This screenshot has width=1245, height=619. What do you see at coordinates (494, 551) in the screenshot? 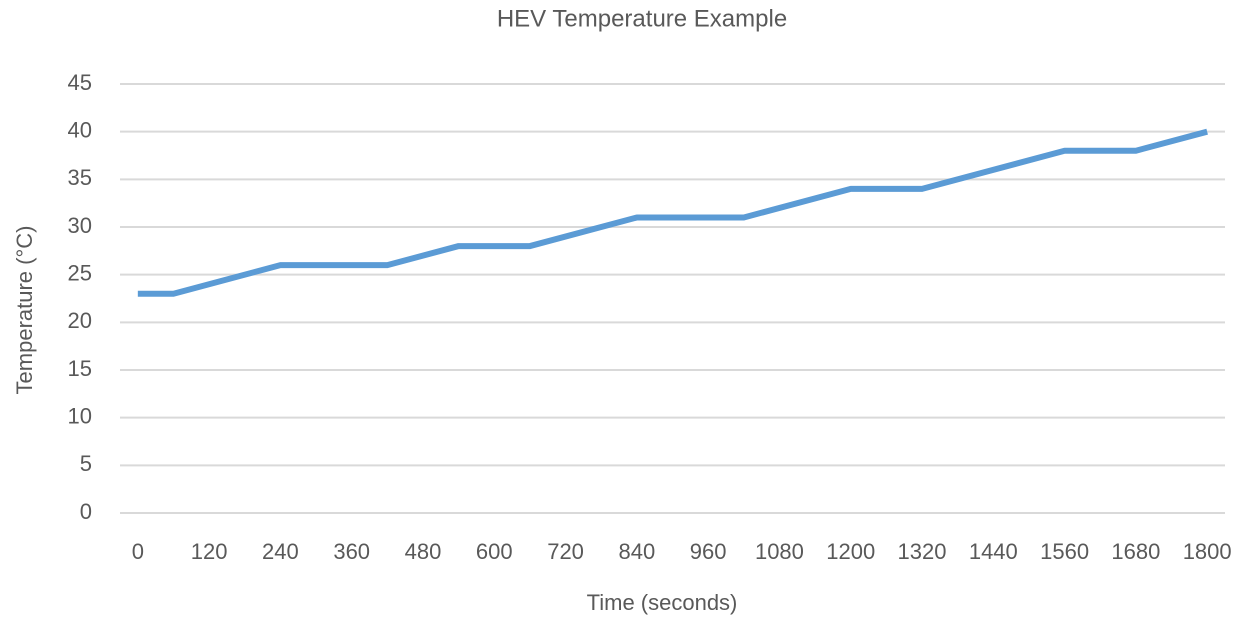
I see `x-tick-label: 600` at bounding box center [494, 551].